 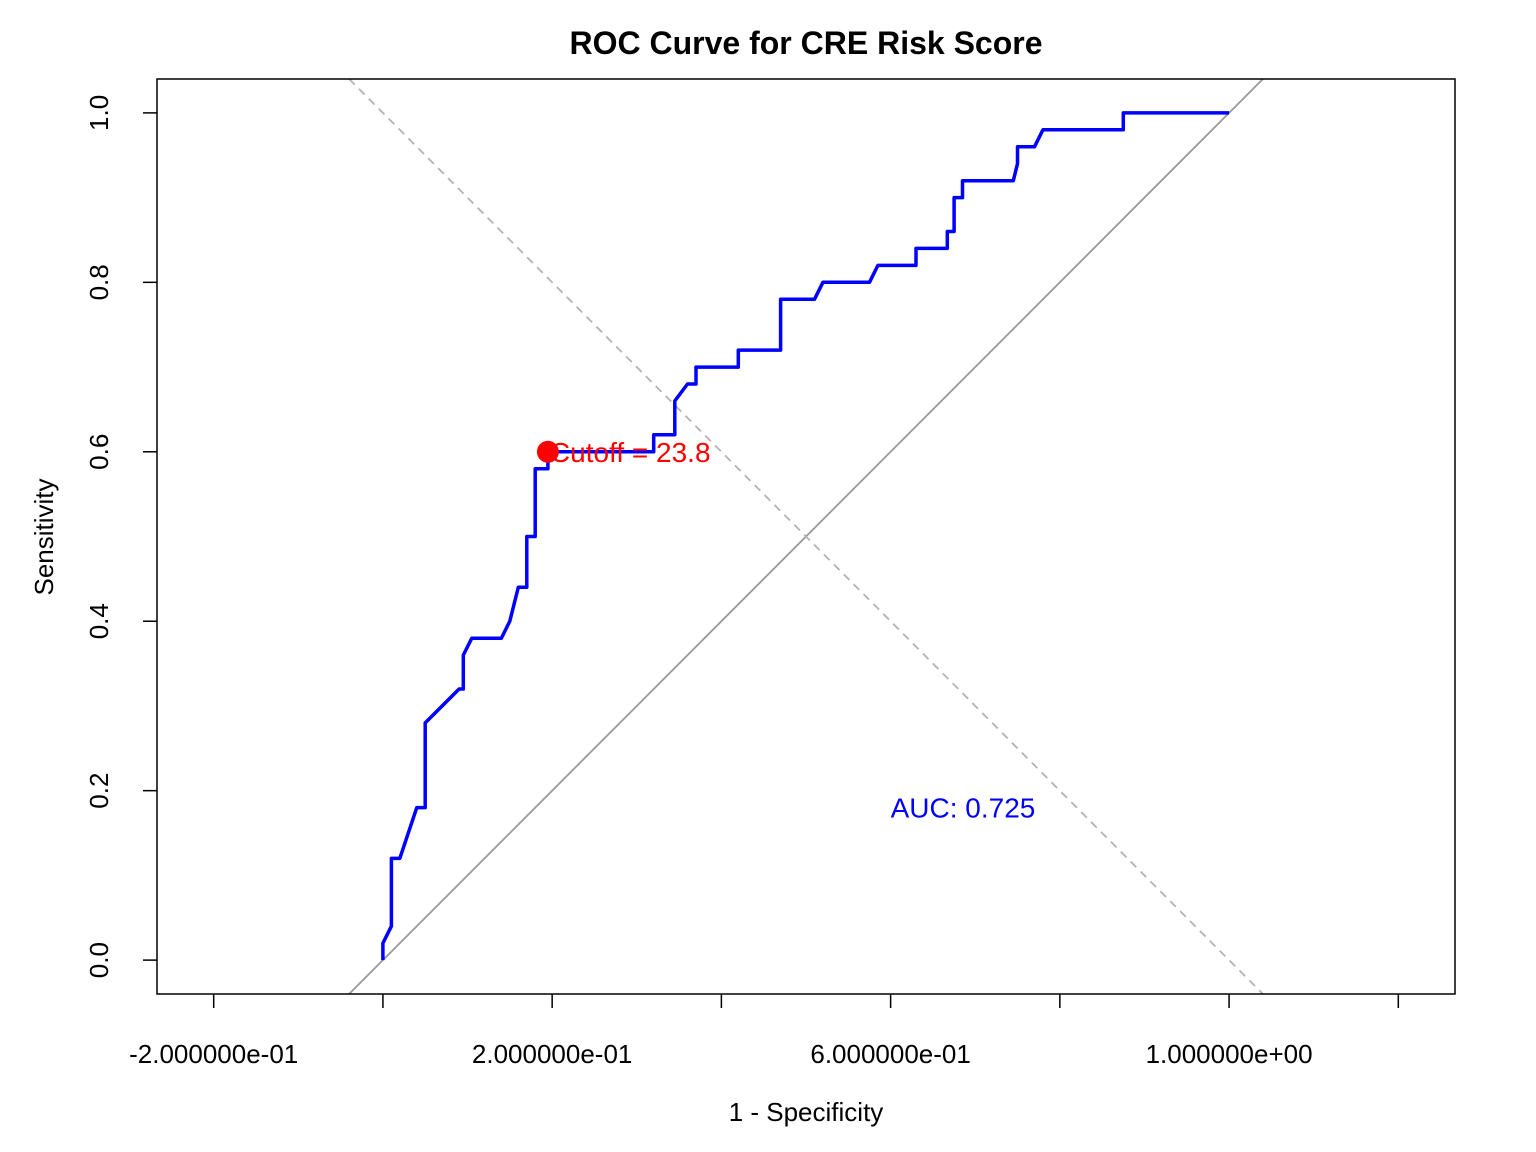 I want to click on x-tick-label: 2.000000e-01, so click(x=552, y=1054).